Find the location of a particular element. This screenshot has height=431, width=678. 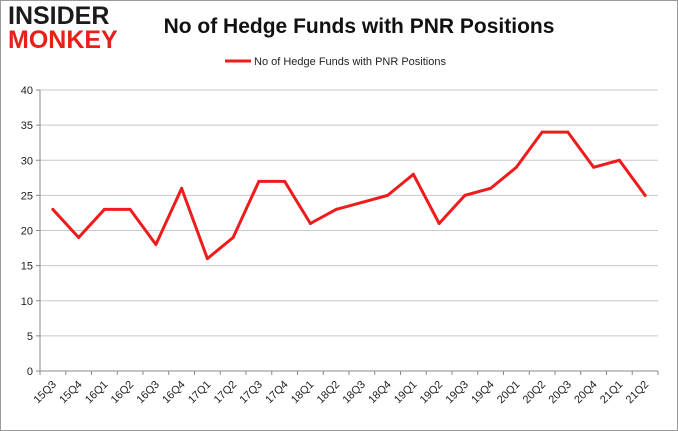

x-tick-label: 17Q4 is located at coordinates (277, 393).